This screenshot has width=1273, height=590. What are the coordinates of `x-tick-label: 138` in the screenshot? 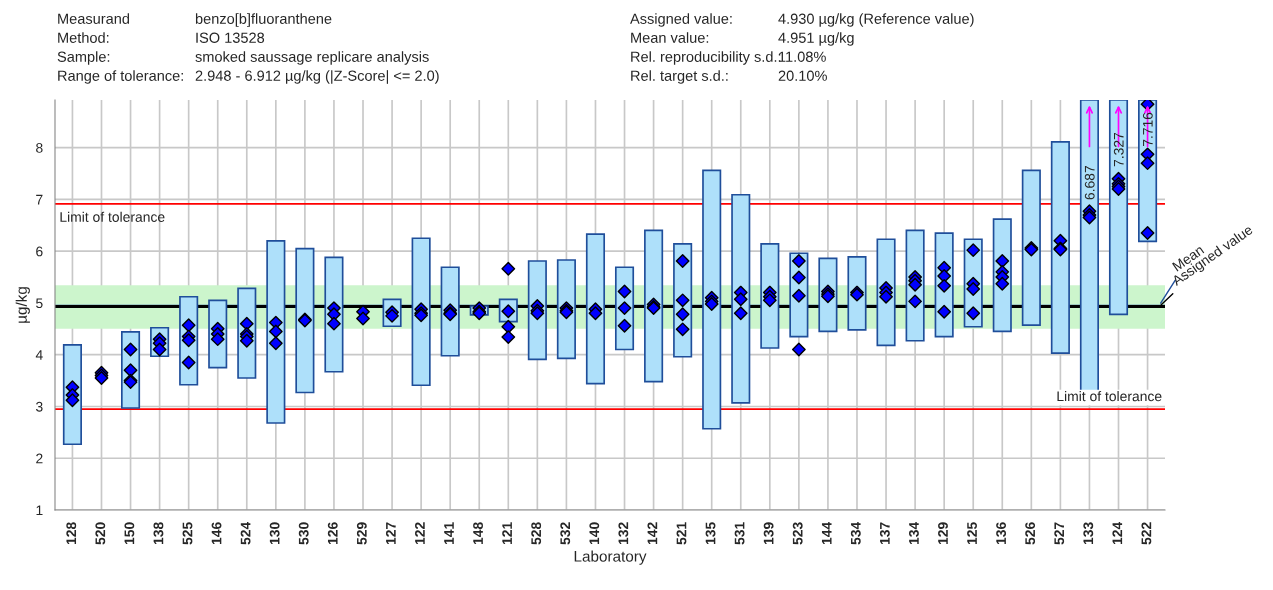 It's located at (158, 533).